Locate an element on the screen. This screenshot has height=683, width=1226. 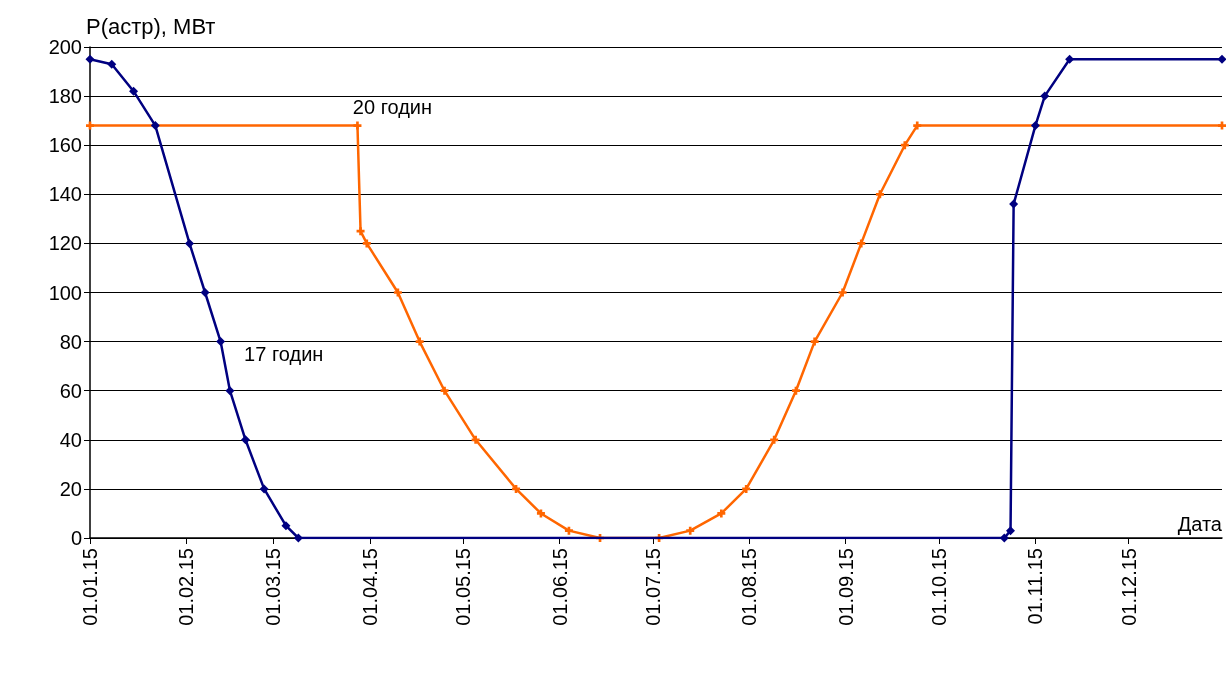
x-tick-label: 01.03.15 is located at coordinates (273, 587).